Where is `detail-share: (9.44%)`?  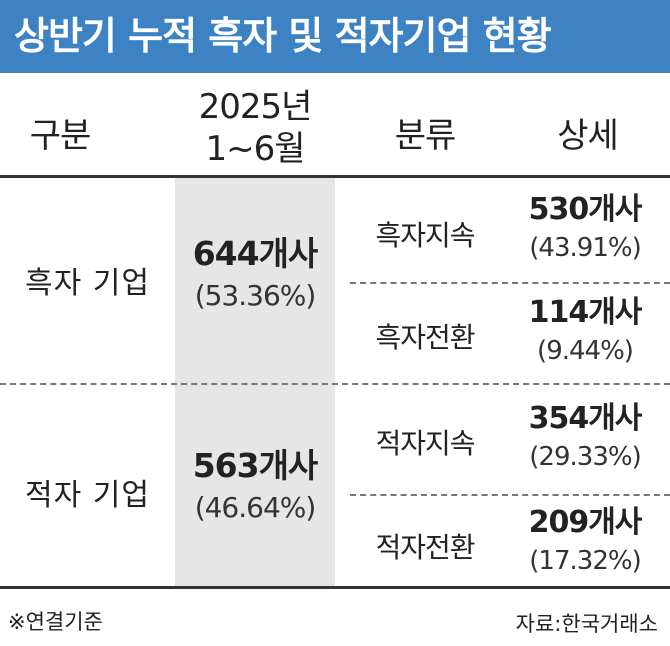
detail-share: (9.44%) is located at coordinates (585, 351).